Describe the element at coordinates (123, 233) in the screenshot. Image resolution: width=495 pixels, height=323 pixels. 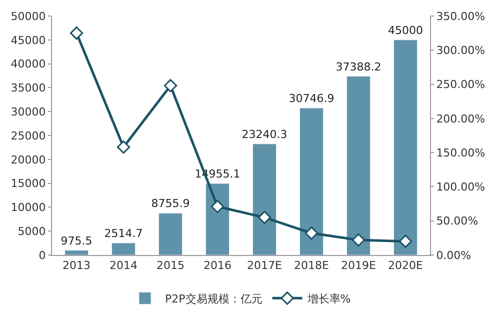
I see `data-label: 2514.7` at that location.